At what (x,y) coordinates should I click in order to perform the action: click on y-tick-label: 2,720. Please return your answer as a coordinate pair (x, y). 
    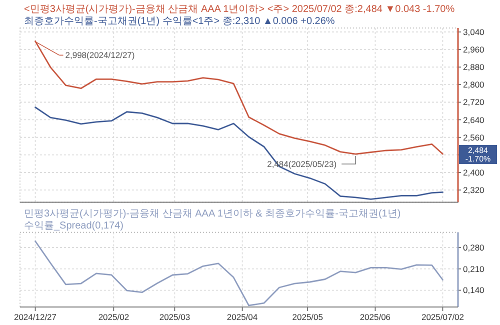
    Looking at the image, I should click on (474, 102).